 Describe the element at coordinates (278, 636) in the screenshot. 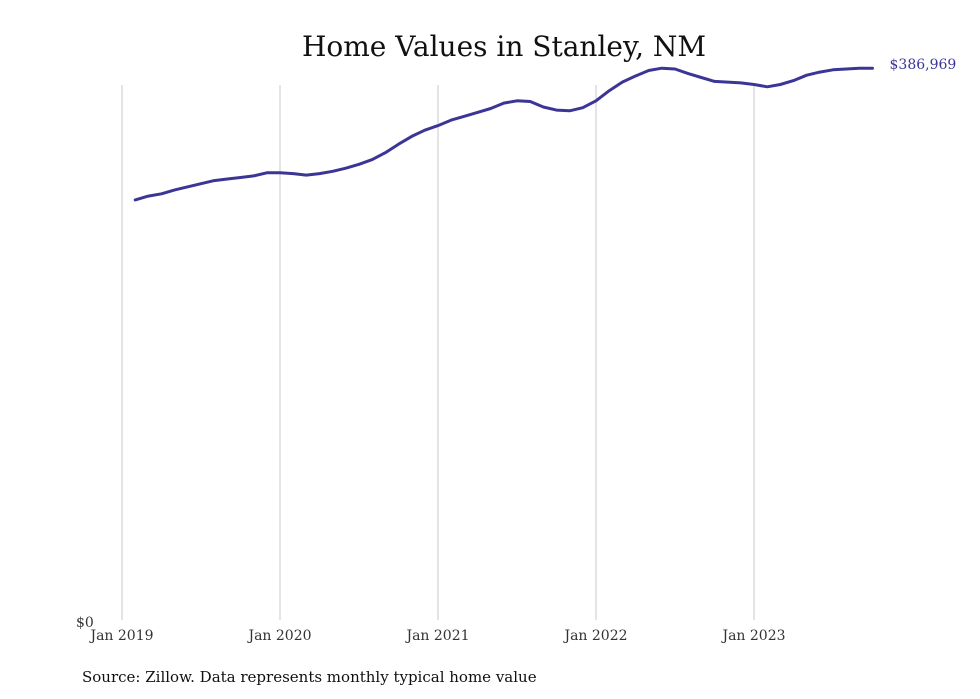

I see `x-tick-label: Jan 2020` at that location.